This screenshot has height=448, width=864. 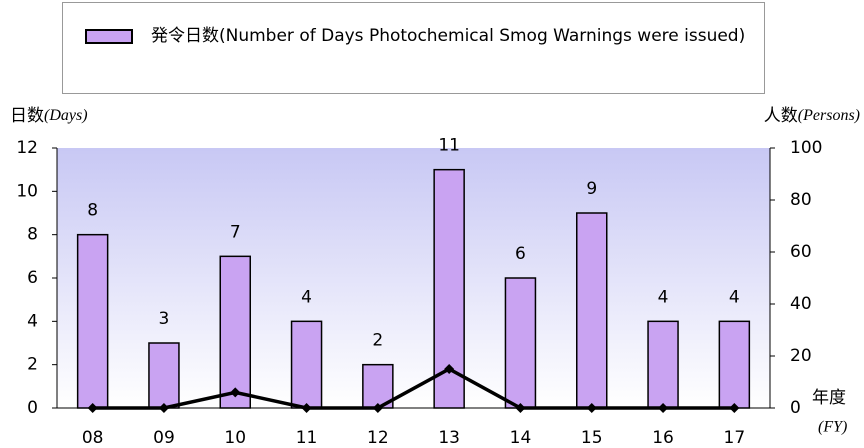 What do you see at coordinates (591, 189) in the screenshot?
I see `data-label: 9` at bounding box center [591, 189].